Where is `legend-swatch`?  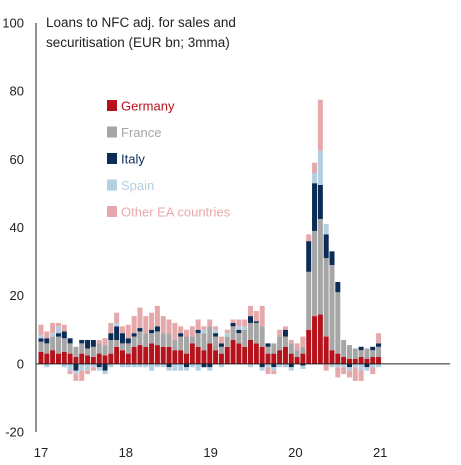 legend-swatch is located at coordinates (112, 158).